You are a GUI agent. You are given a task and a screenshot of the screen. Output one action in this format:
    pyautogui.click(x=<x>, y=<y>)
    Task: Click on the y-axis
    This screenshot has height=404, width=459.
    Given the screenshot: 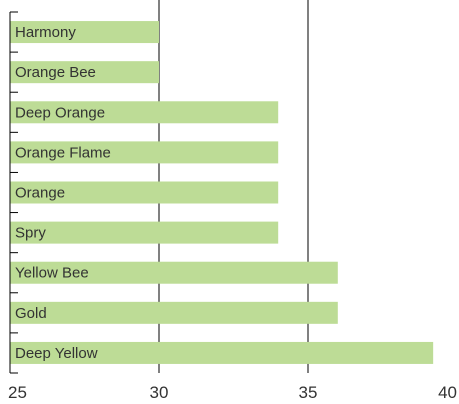 What is the action you would take?
    pyautogui.click(x=13, y=192)
    